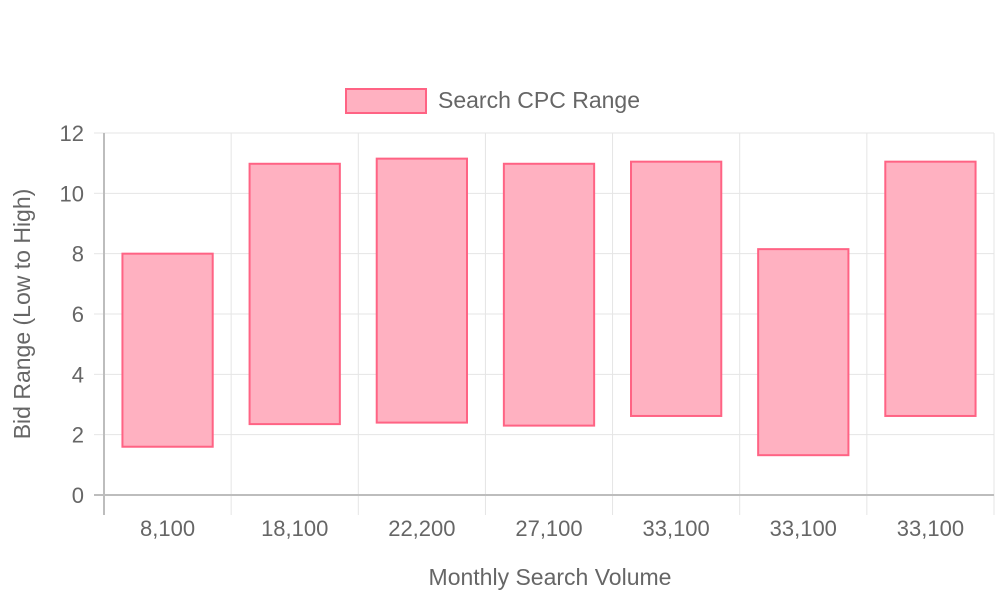 Image resolution: width=1000 pixels, height=600 pixels. Describe the element at coordinates (386, 101) in the screenshot. I see `legend-swatch-search-cpc-range` at that location.